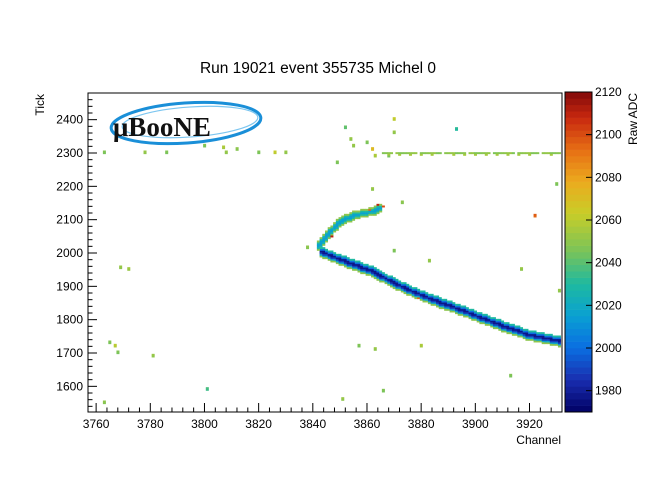 The image size is (658, 481). Describe the element at coordinates (150, 424) in the screenshot. I see `x-tick-label: 3780` at that location.